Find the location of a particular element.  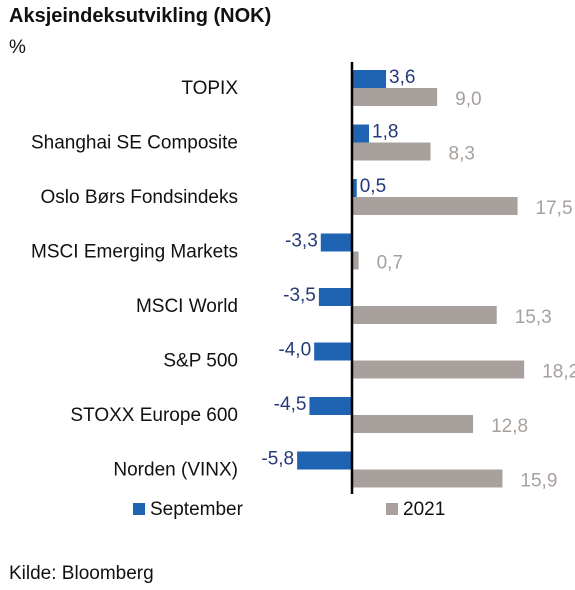

category-label: TOPIX is located at coordinates (209, 88).